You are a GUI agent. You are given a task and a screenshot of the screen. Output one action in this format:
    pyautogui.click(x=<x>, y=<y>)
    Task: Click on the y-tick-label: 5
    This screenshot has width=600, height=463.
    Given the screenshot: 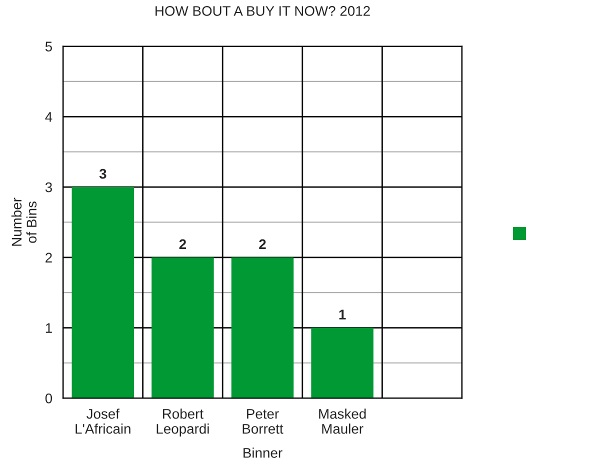 What is the action you would take?
    pyautogui.click(x=48, y=47)
    